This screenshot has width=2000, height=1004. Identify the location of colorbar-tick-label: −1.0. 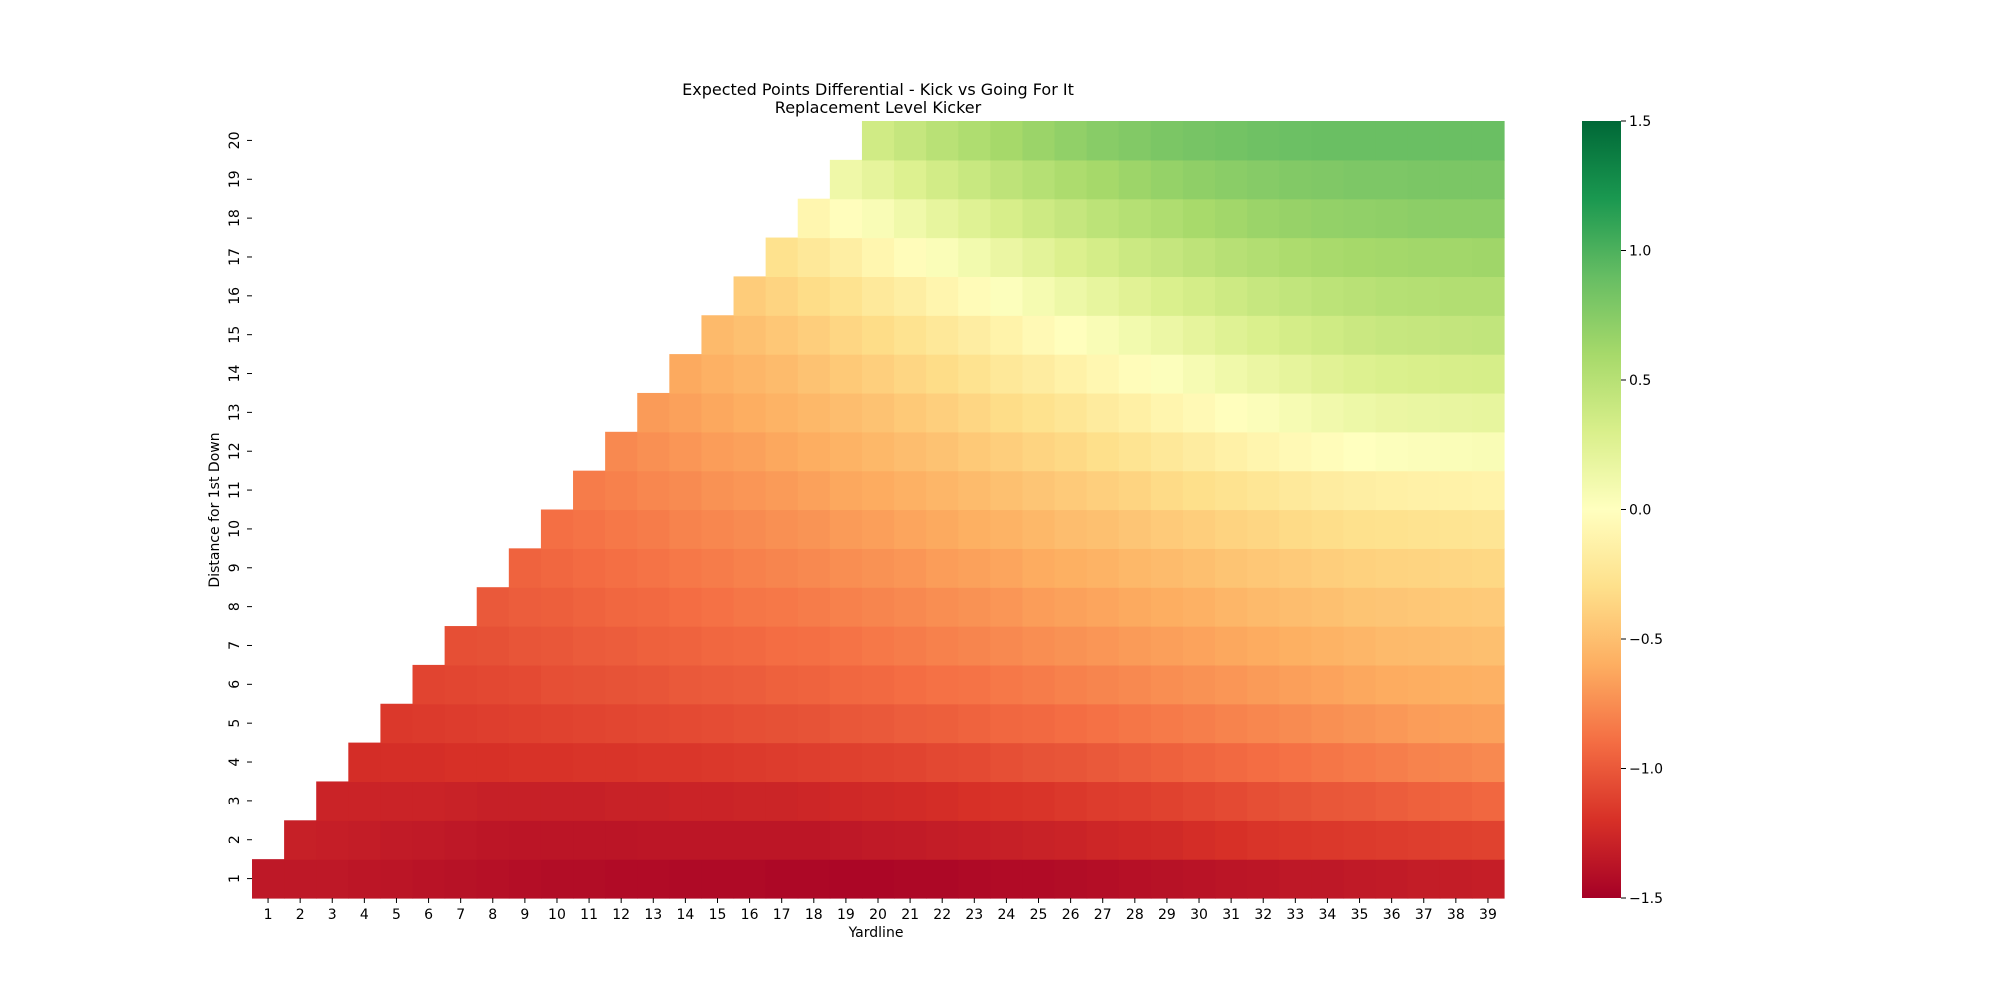
(1646, 770).